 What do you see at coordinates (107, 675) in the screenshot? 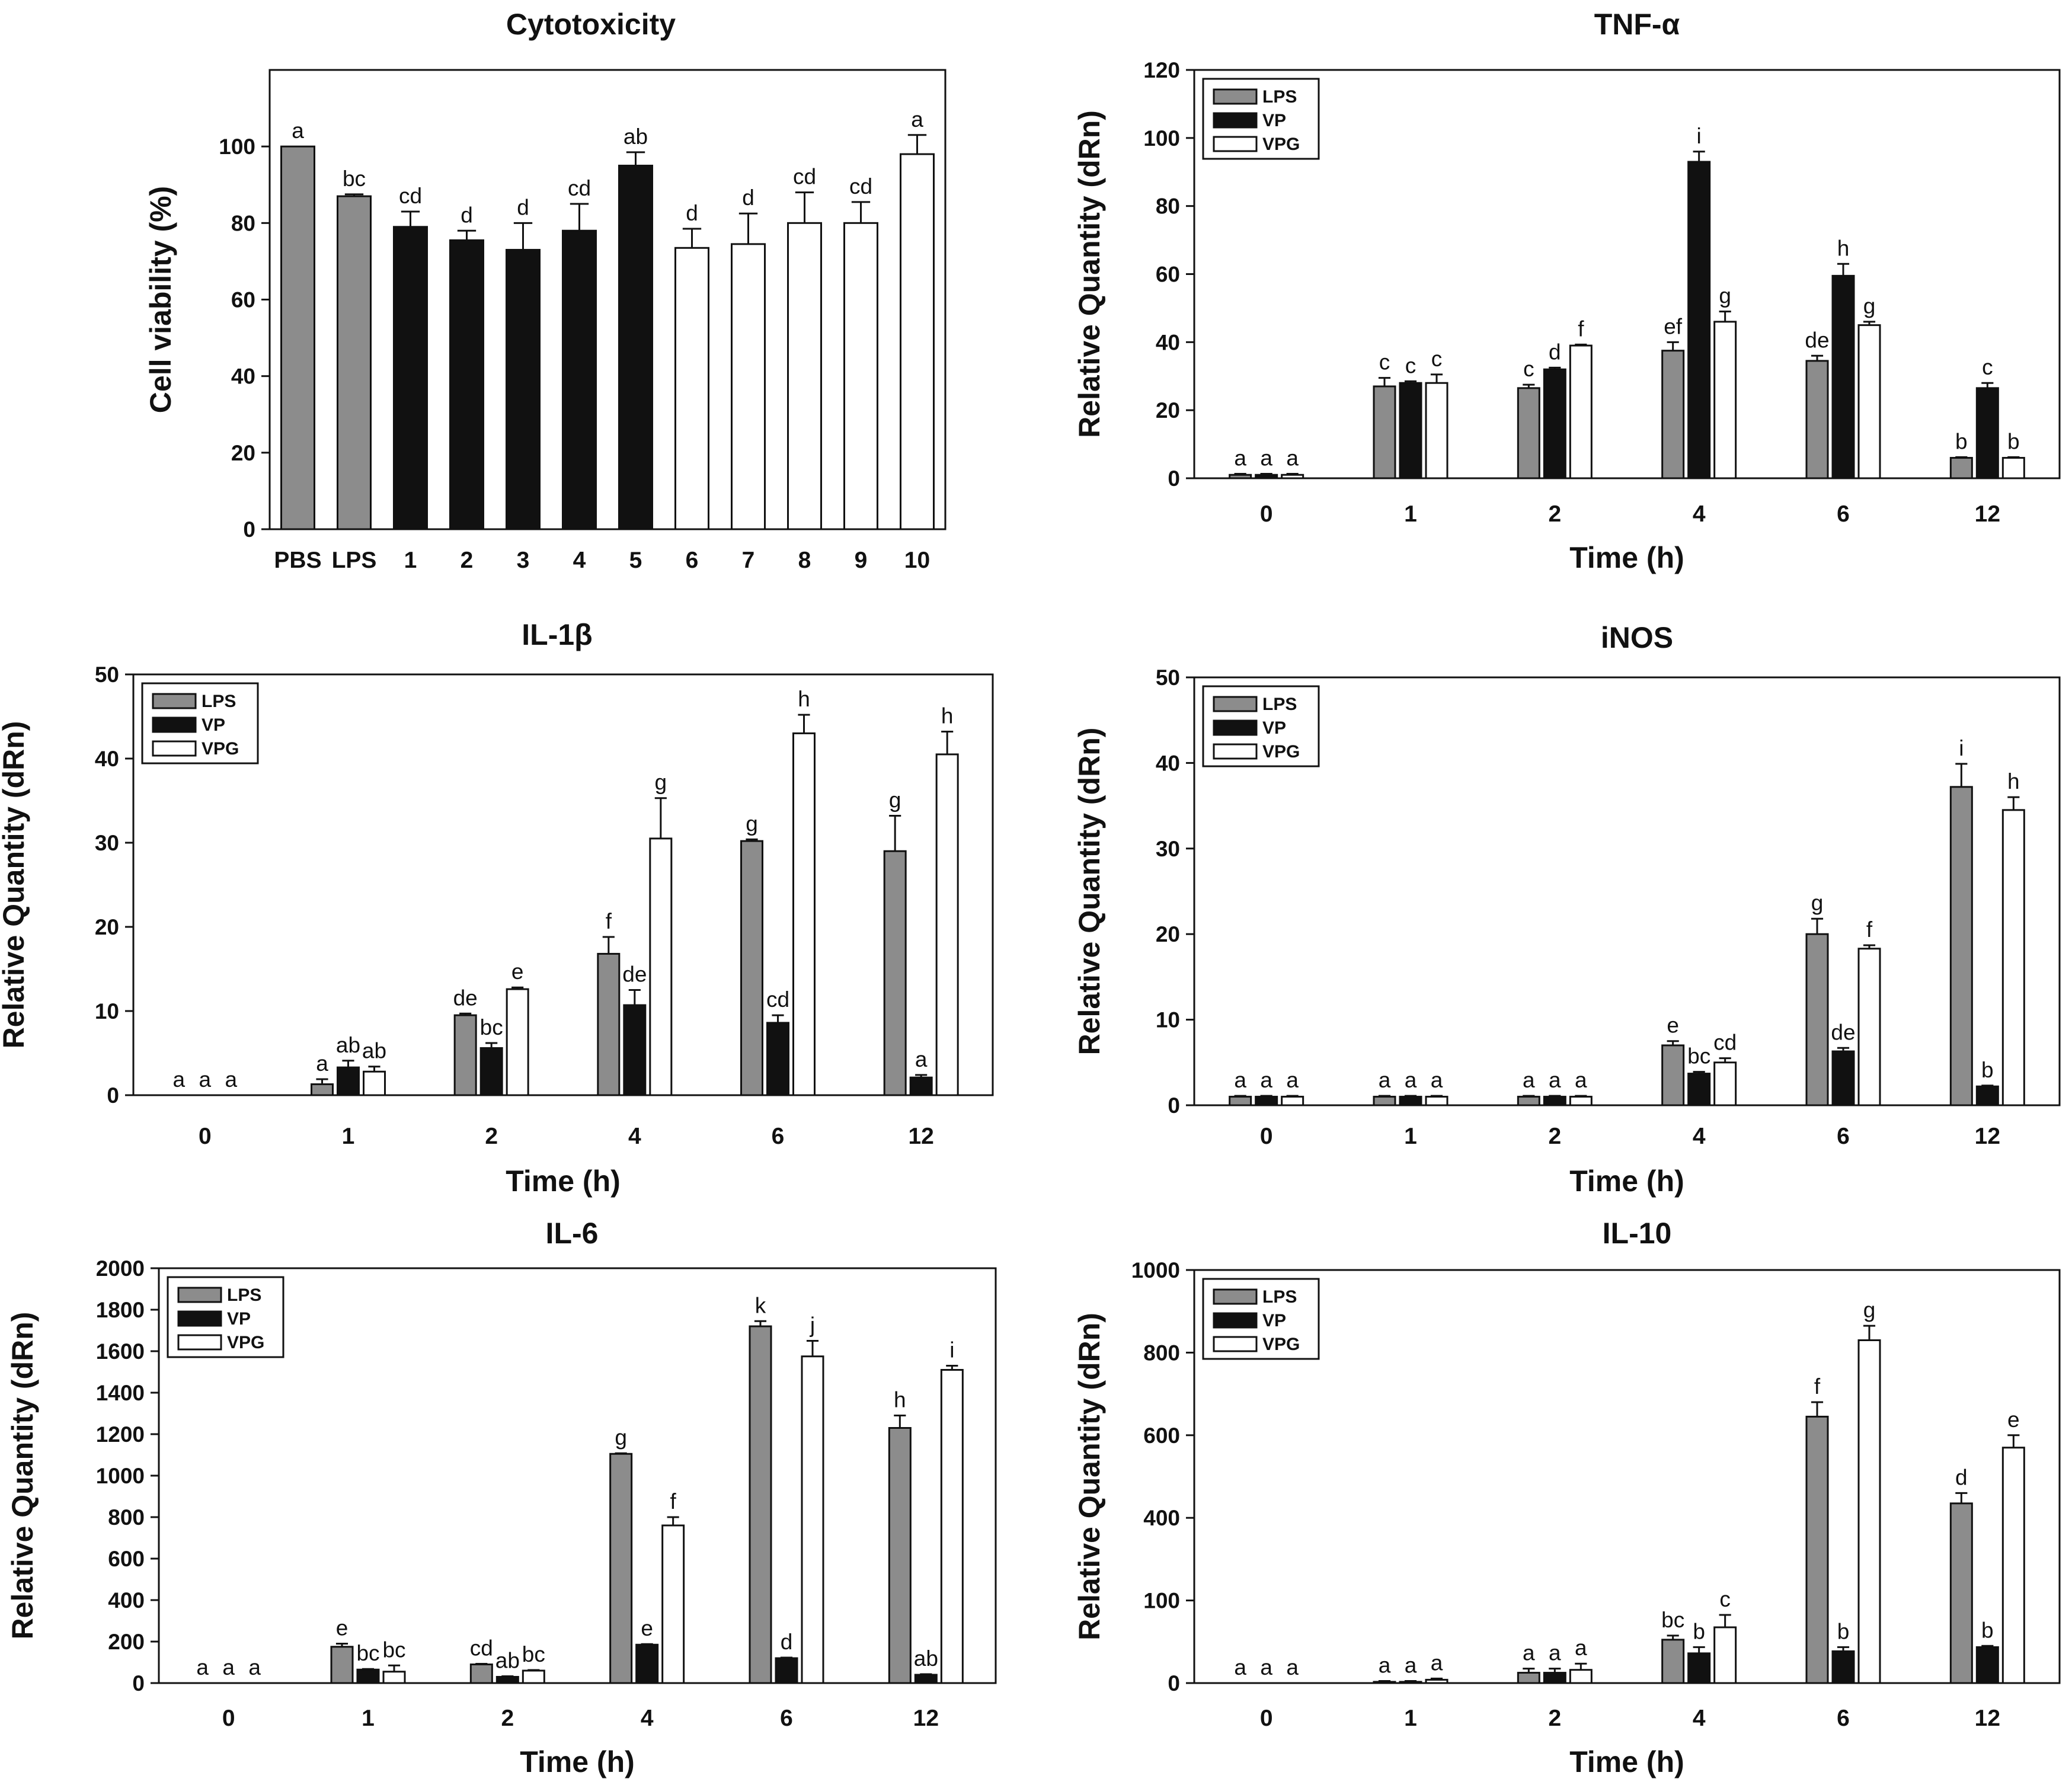
I see `y-tick-label: 50` at bounding box center [107, 675].